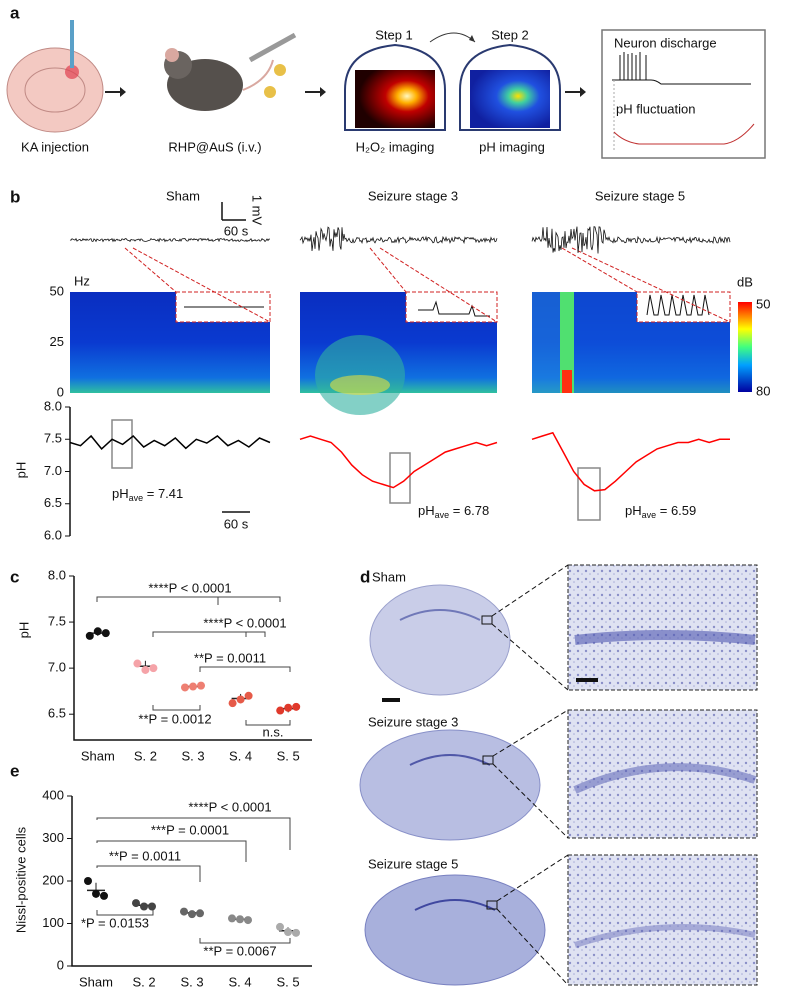 This screenshot has height=1004, width=800. Describe the element at coordinates (55, 146) in the screenshot. I see `label: KA injection` at that location.